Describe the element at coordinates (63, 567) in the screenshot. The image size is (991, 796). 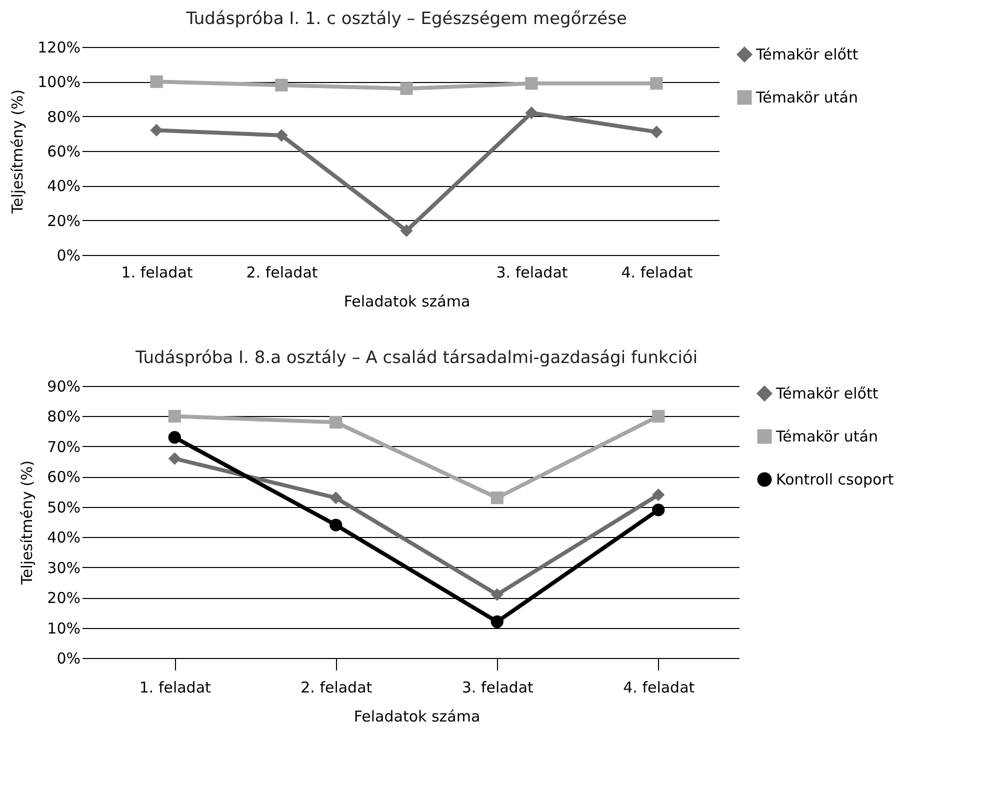
I see `y-tick-label: 30%` at that location.